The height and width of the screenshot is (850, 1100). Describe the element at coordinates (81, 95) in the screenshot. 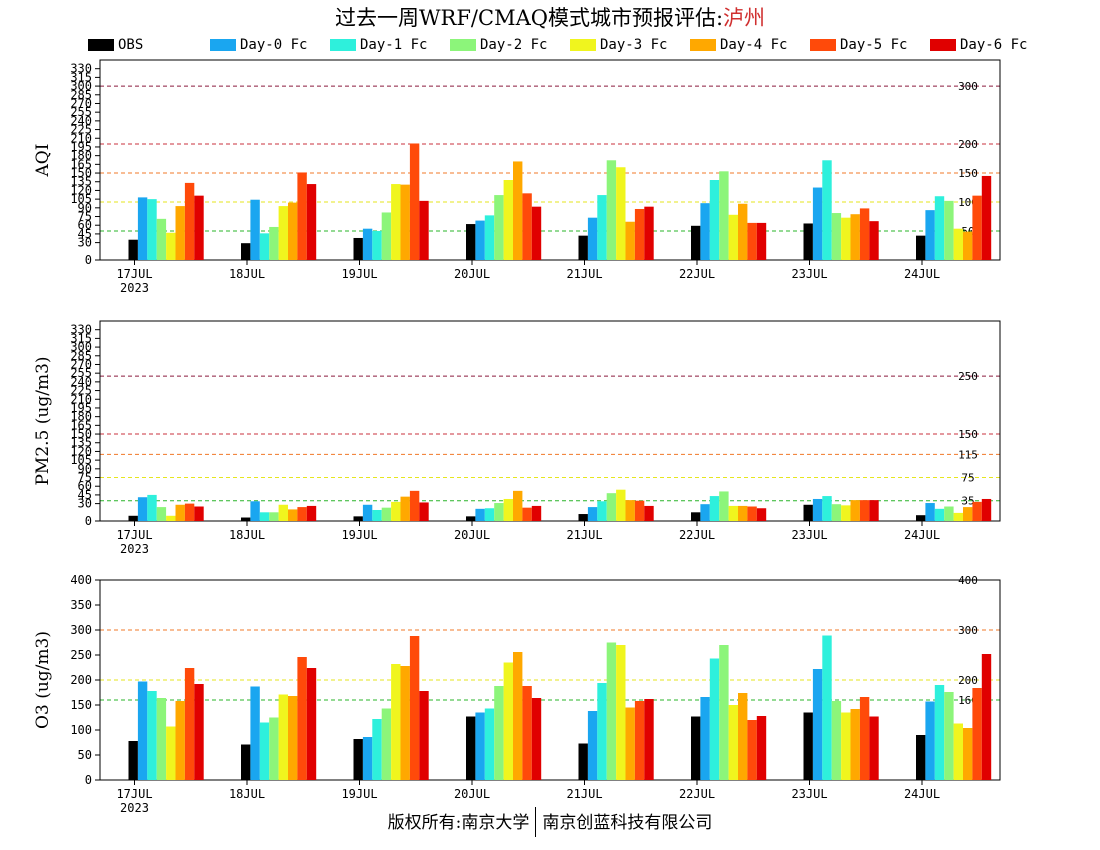

I see `y-tick-label: 285` at that location.